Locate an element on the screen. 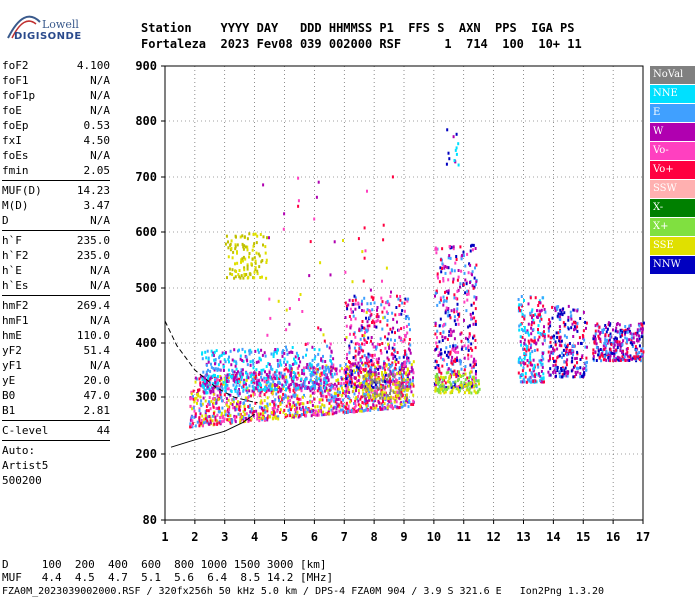 The image size is (700, 600). param-value: 269.4 is located at coordinates (93, 305).